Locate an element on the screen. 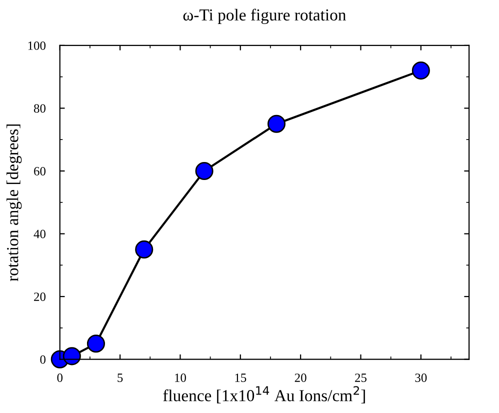  y-tick-label: 0 is located at coordinates (43, 359).